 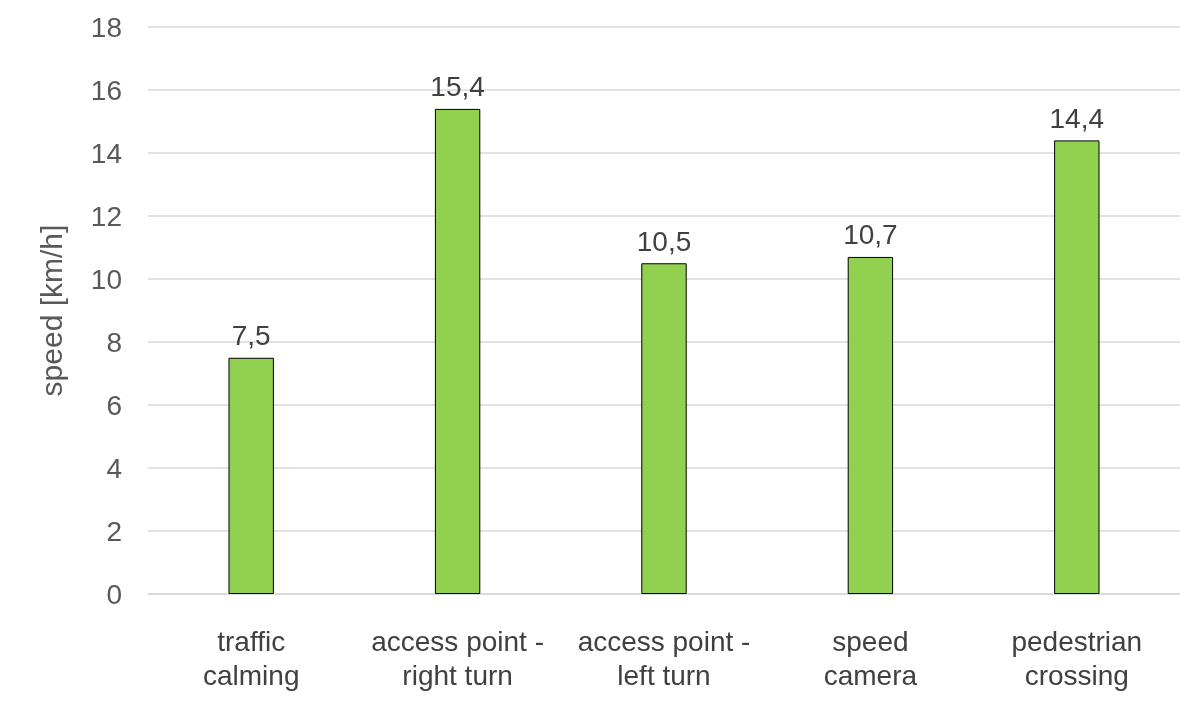 I want to click on y-tick-label: 12, so click(x=106, y=216).